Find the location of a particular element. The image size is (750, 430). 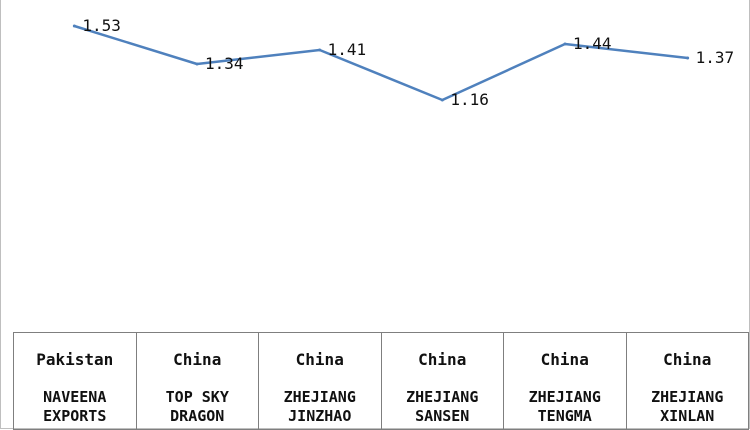

data-label: 1.37 is located at coordinates (715, 57).